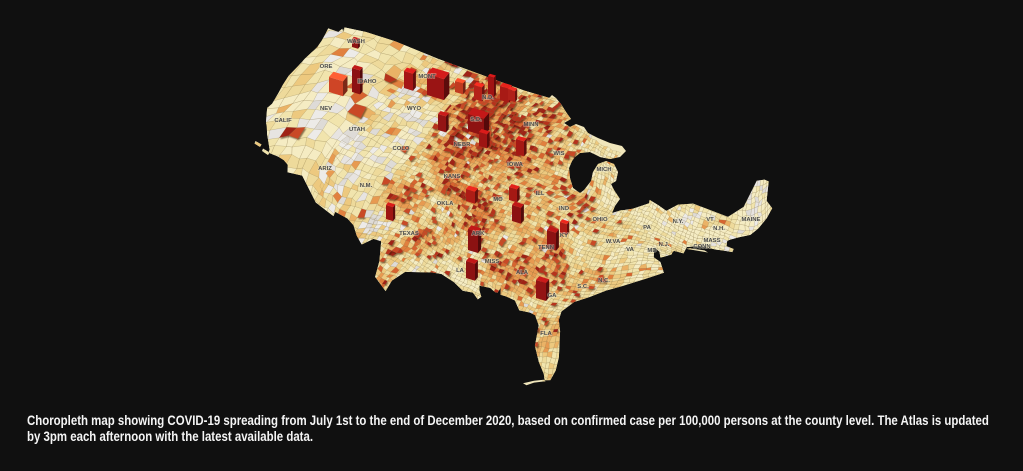  I want to click on svg-text: LA, so click(460, 271).